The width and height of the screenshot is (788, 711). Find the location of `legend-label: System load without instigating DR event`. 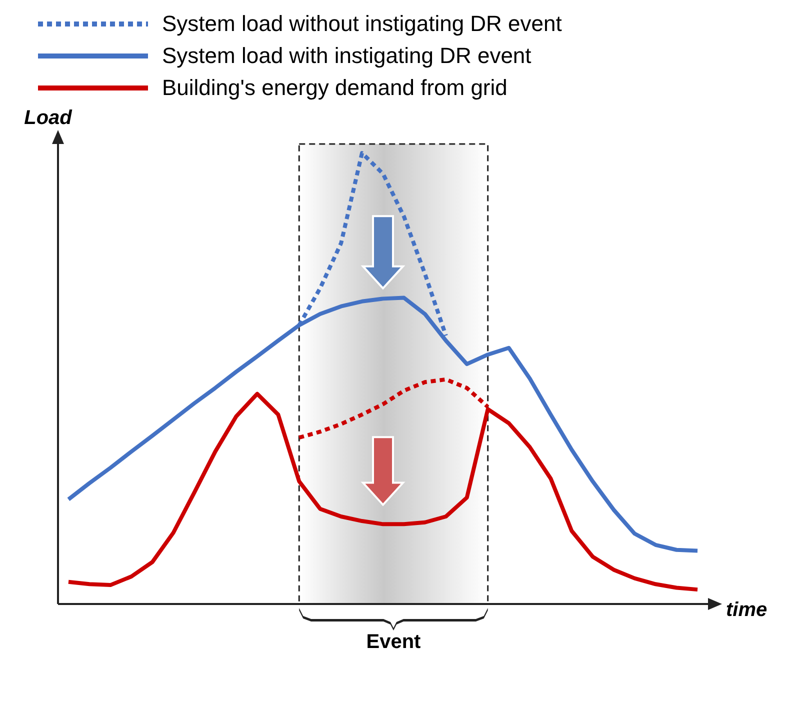

legend-label: System load without instigating DR event is located at coordinates (362, 24).